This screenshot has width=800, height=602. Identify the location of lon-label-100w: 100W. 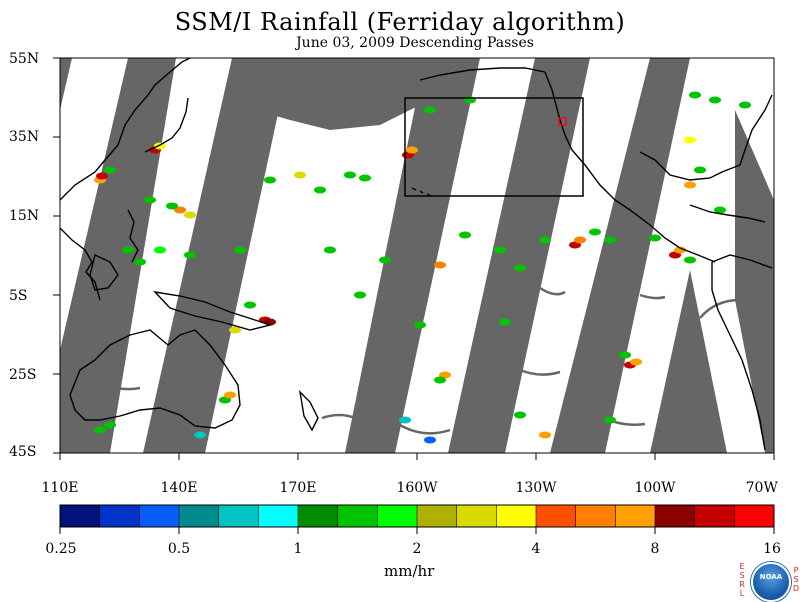
(655, 488).